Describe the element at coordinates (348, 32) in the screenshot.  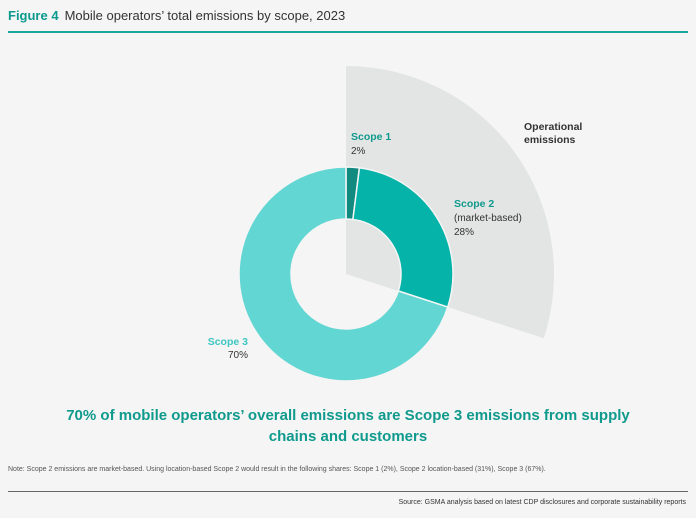
I see `header-rule` at that location.